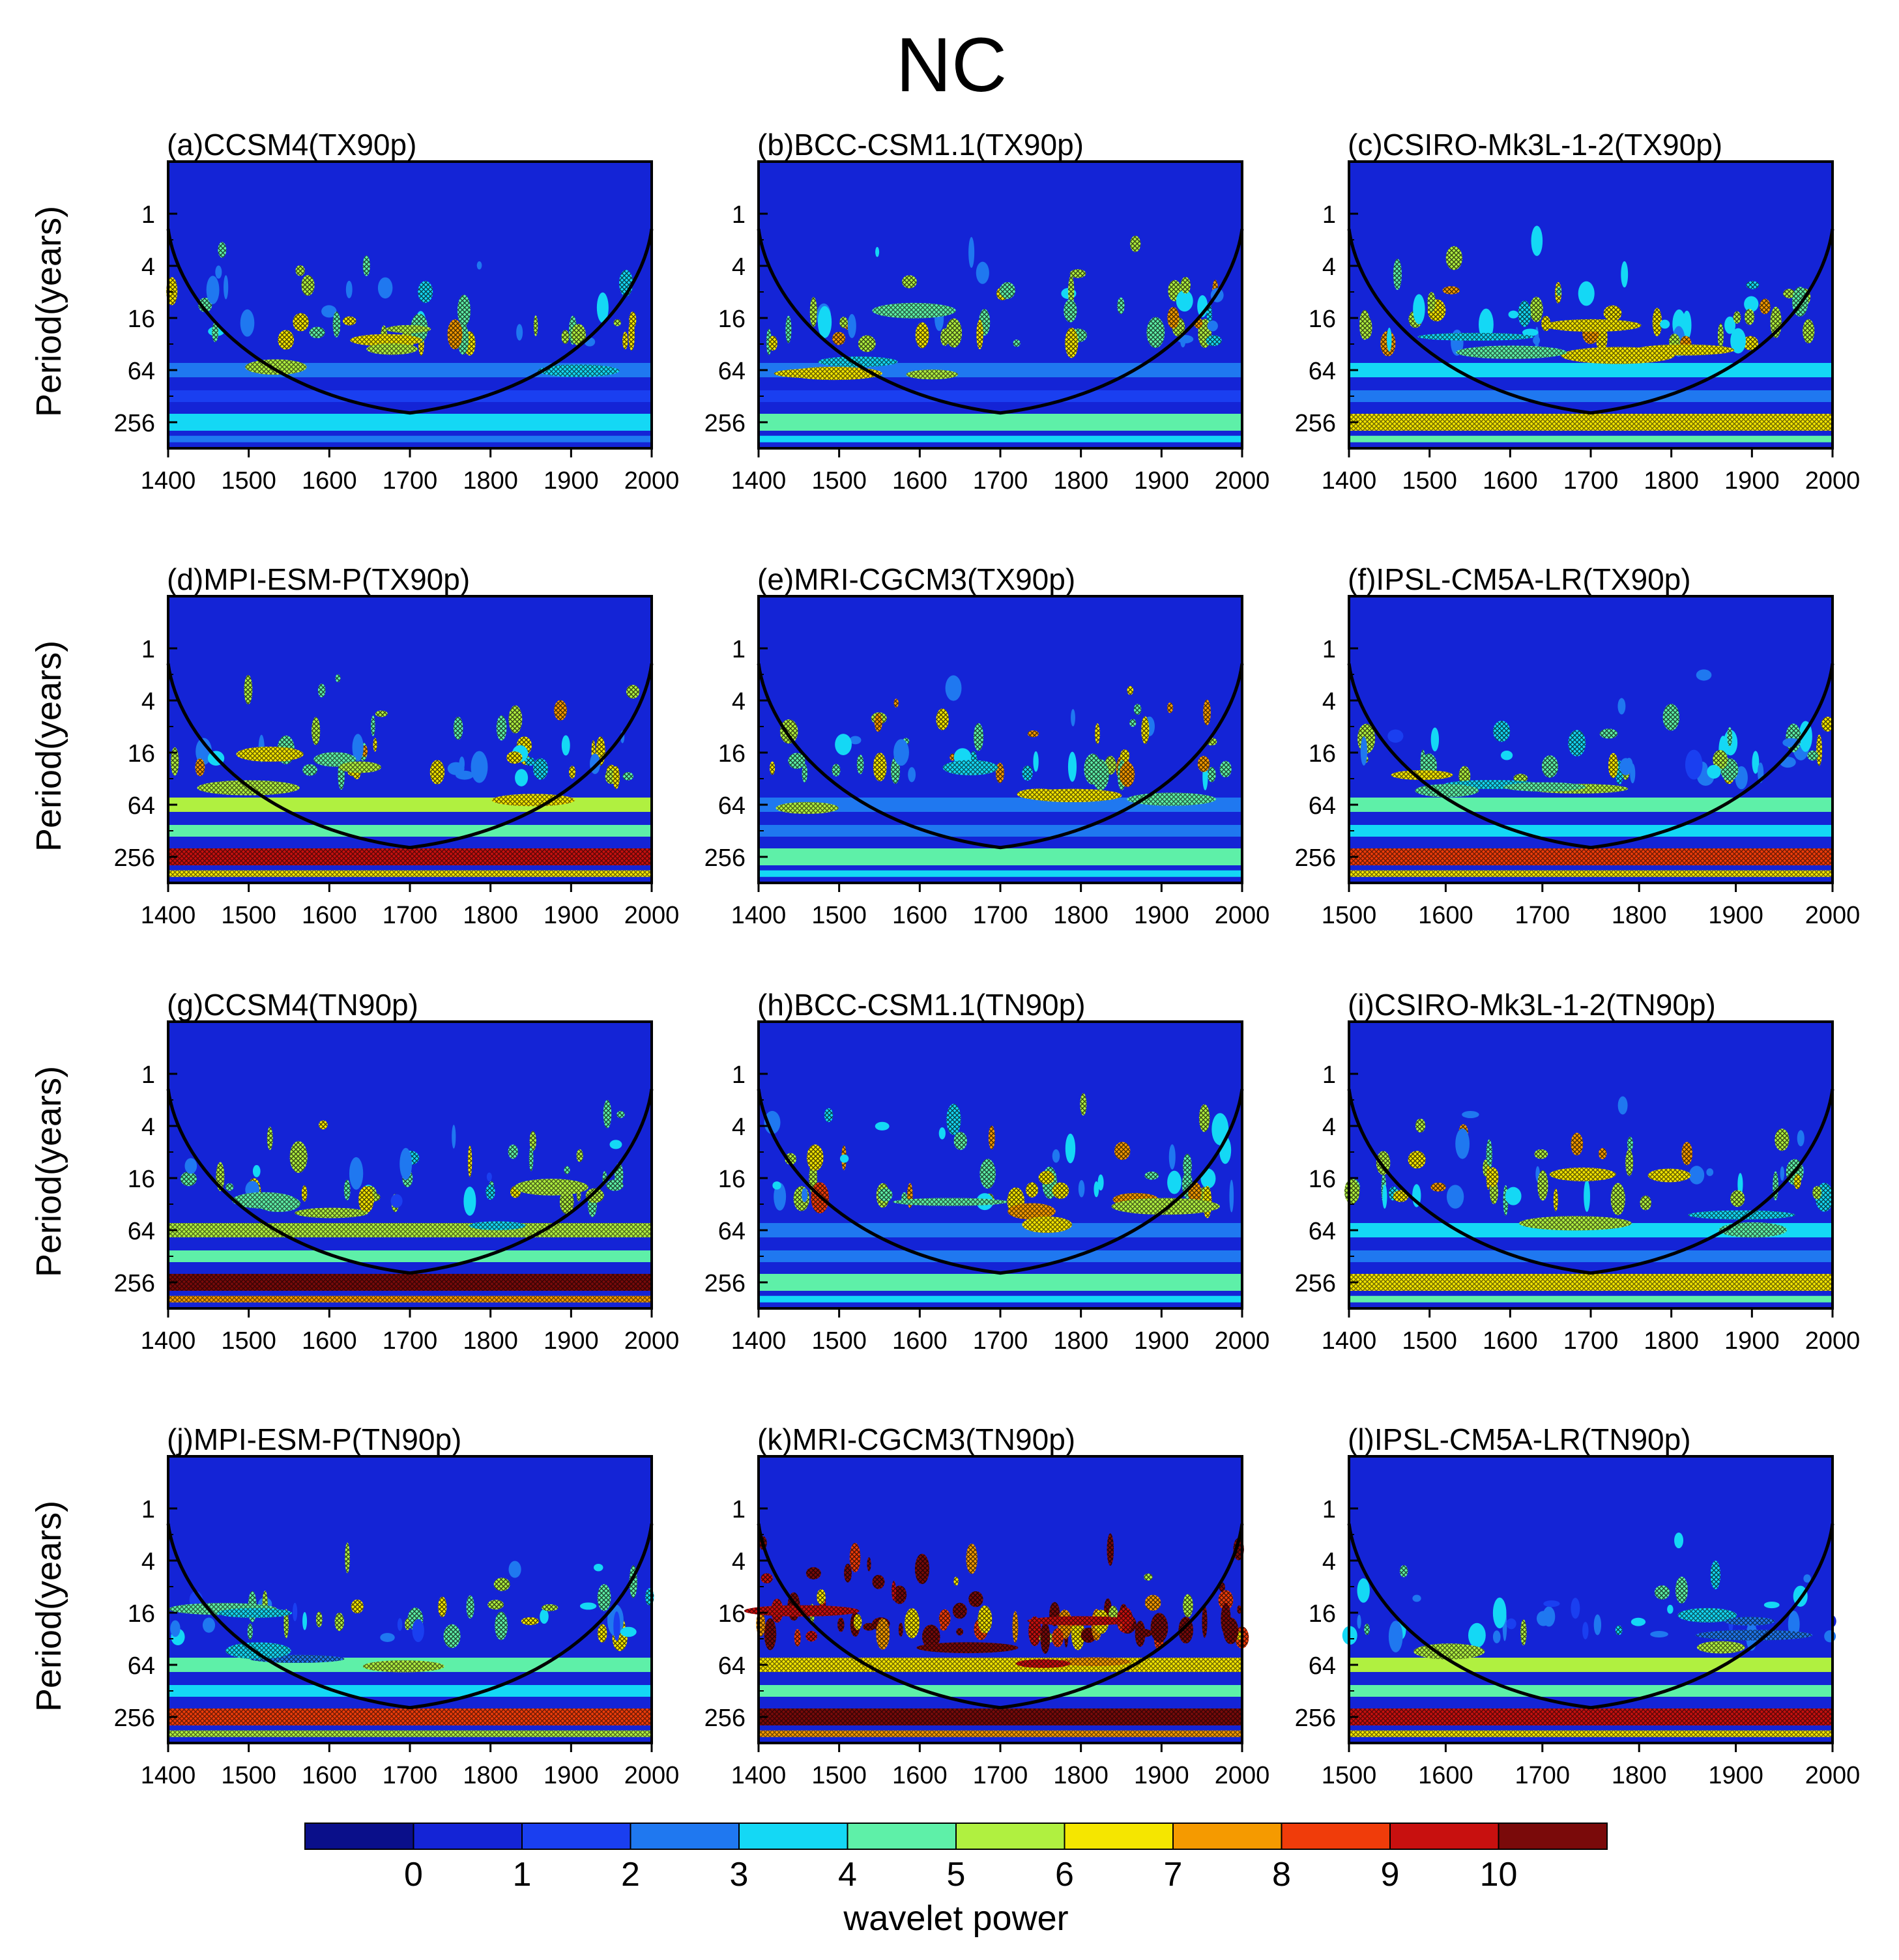 The width and height of the screenshot is (1899, 1960). Describe the element at coordinates (1735, 1775) in the screenshot. I see `x-tick-label: 1900` at that location.